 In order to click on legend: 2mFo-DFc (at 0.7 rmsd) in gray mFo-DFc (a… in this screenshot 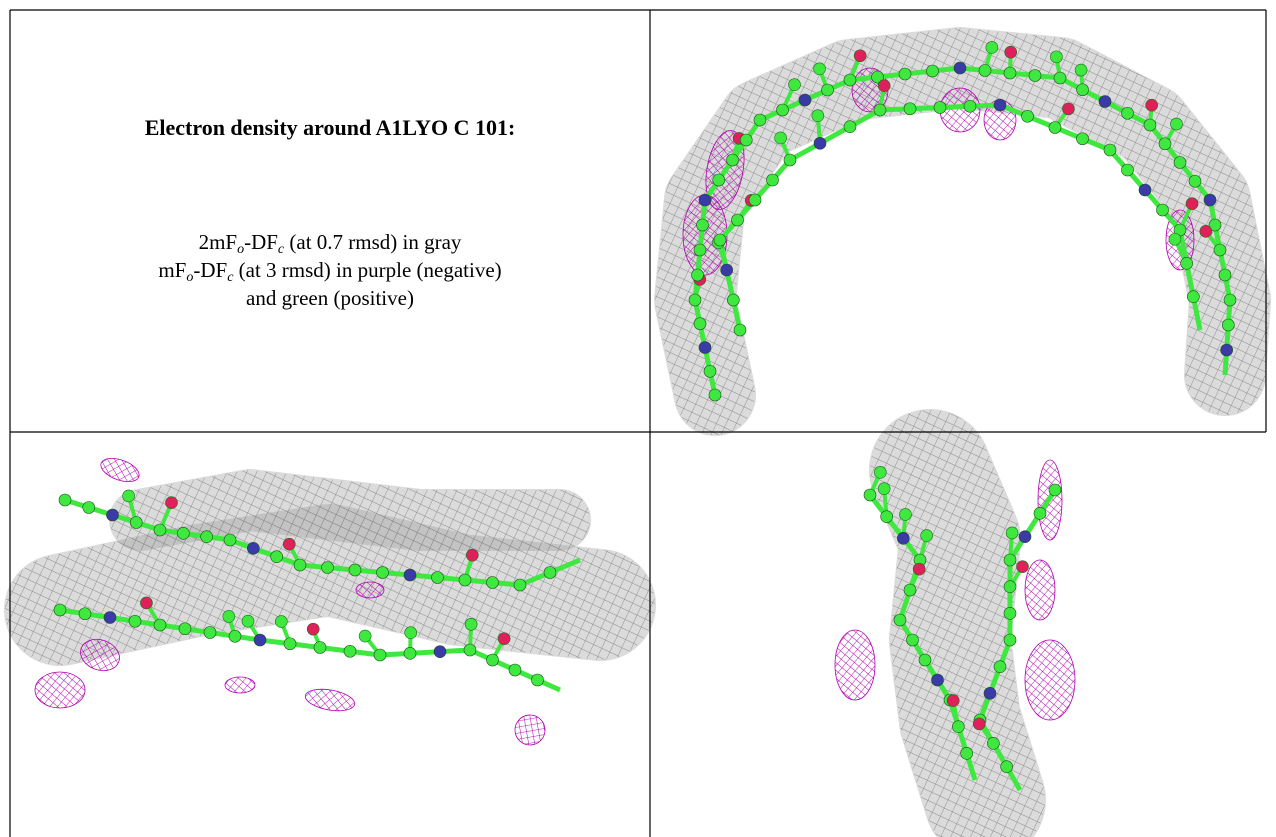, I will do `click(330, 270)`.